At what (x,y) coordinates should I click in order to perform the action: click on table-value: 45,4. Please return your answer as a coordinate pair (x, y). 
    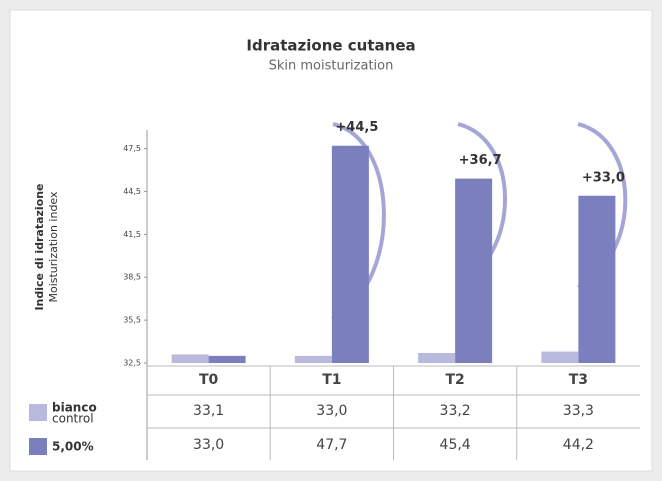
    Looking at the image, I should click on (455, 445).